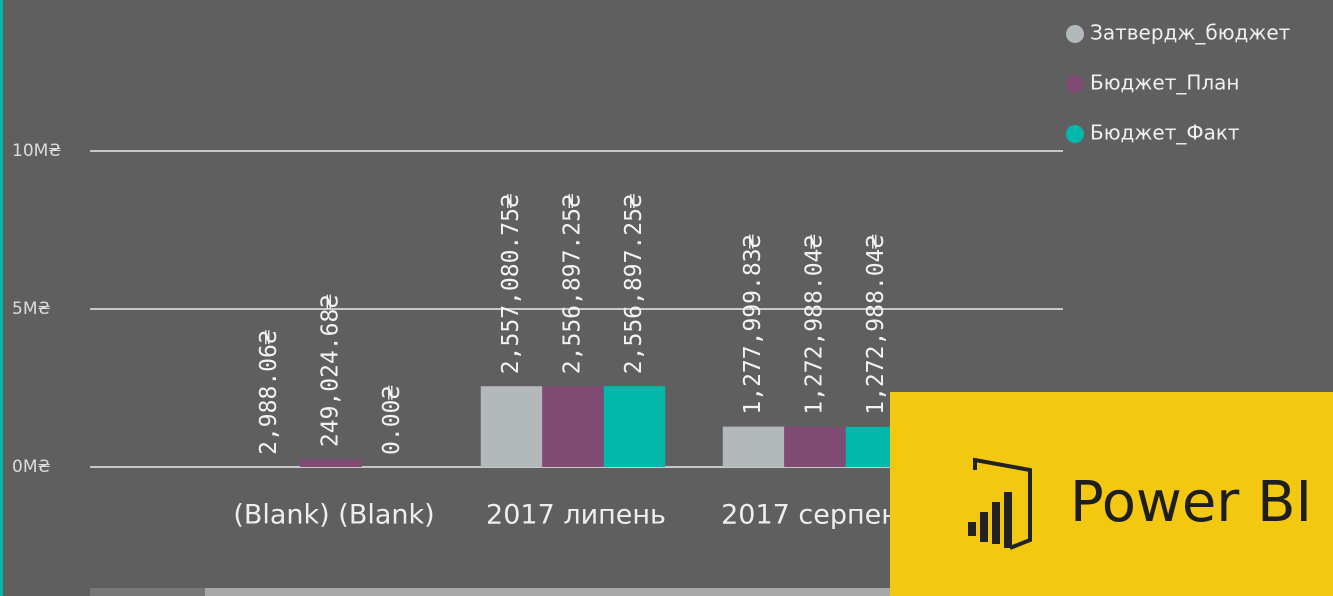 The height and width of the screenshot is (596, 1333). Describe the element at coordinates (1165, 83) in the screenshot. I see `legend-label: Бюджет_План` at that location.